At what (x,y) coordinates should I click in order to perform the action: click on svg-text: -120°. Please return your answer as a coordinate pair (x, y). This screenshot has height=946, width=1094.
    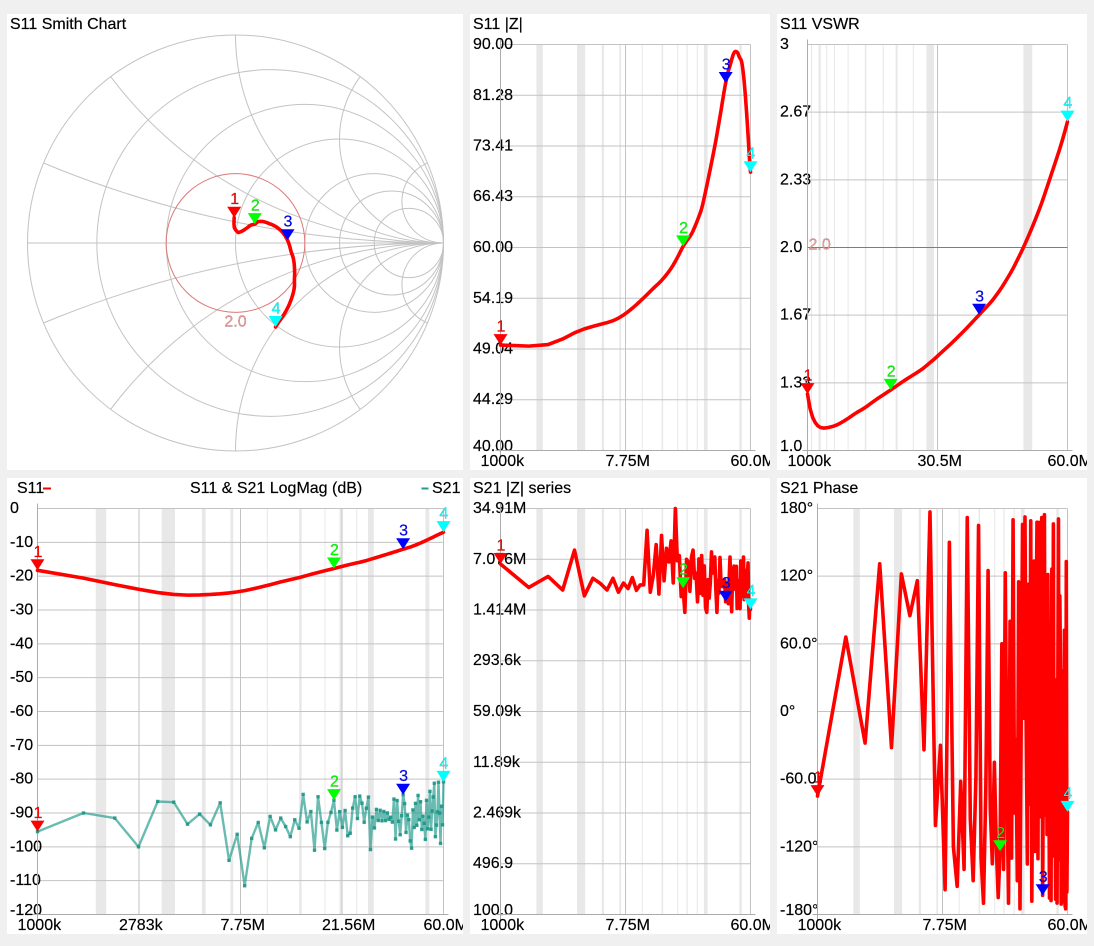
    Looking at the image, I should click on (799, 846).